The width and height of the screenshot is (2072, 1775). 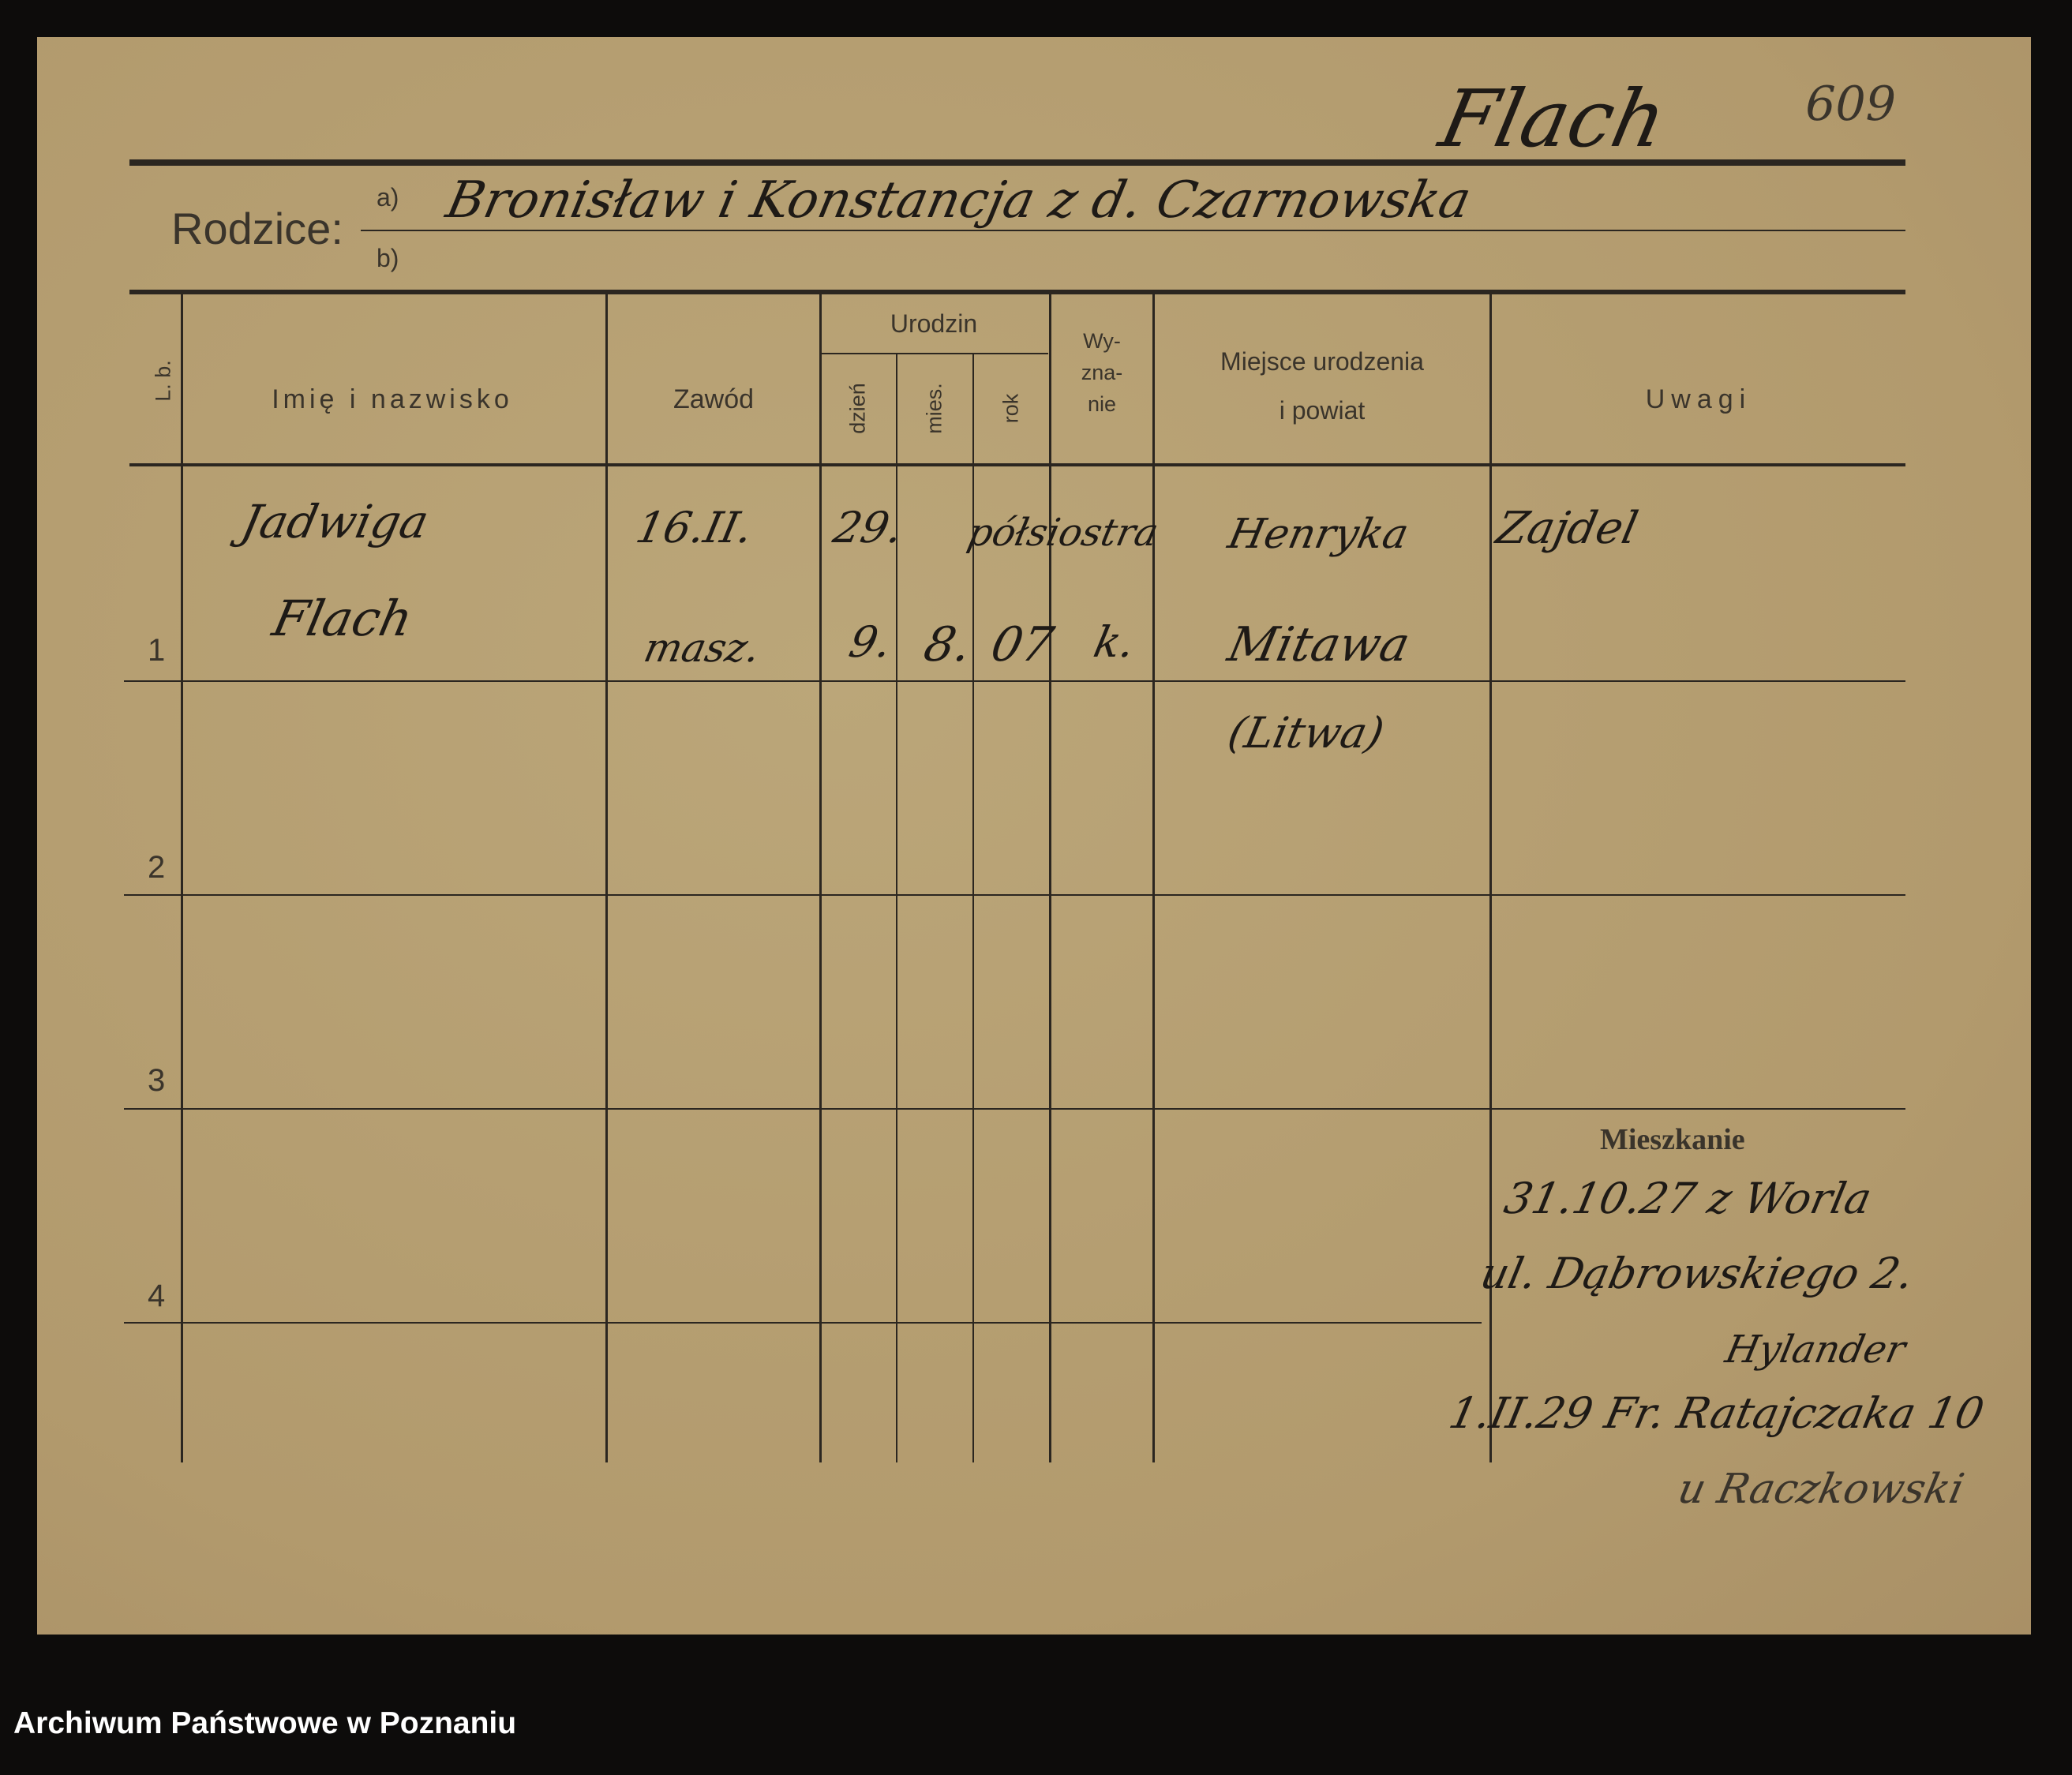 What do you see at coordinates (1322, 386) in the screenshot?
I see `header-birthplace: Miejsce urodzenia i powiat` at bounding box center [1322, 386].